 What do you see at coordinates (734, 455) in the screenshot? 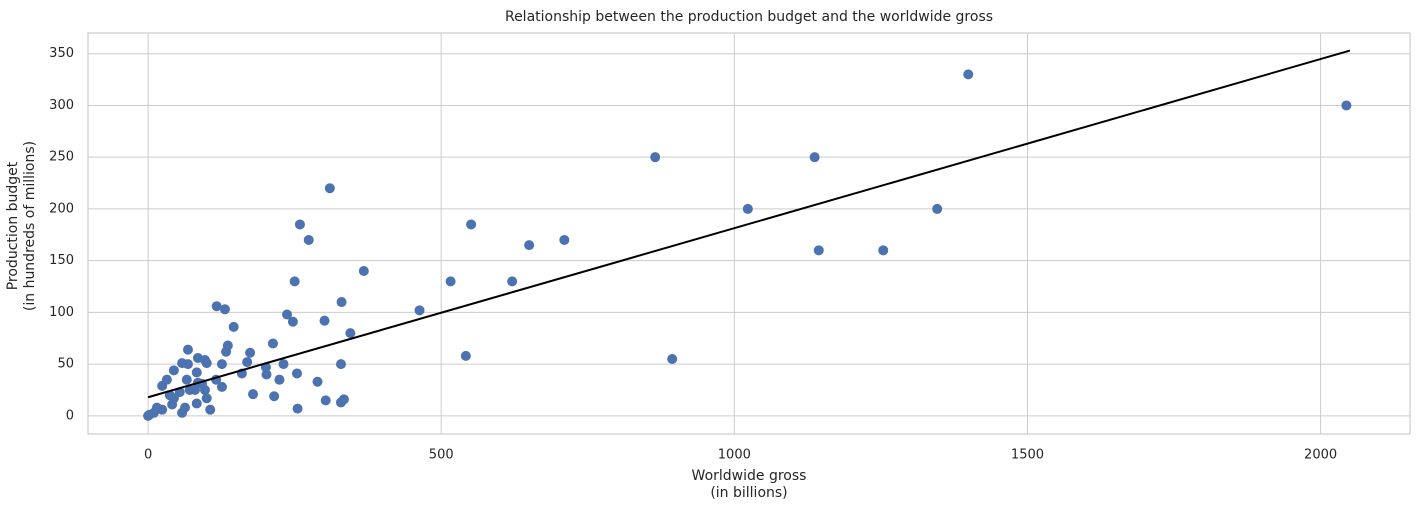
I see `x-tick-label: 1000` at bounding box center [734, 455].